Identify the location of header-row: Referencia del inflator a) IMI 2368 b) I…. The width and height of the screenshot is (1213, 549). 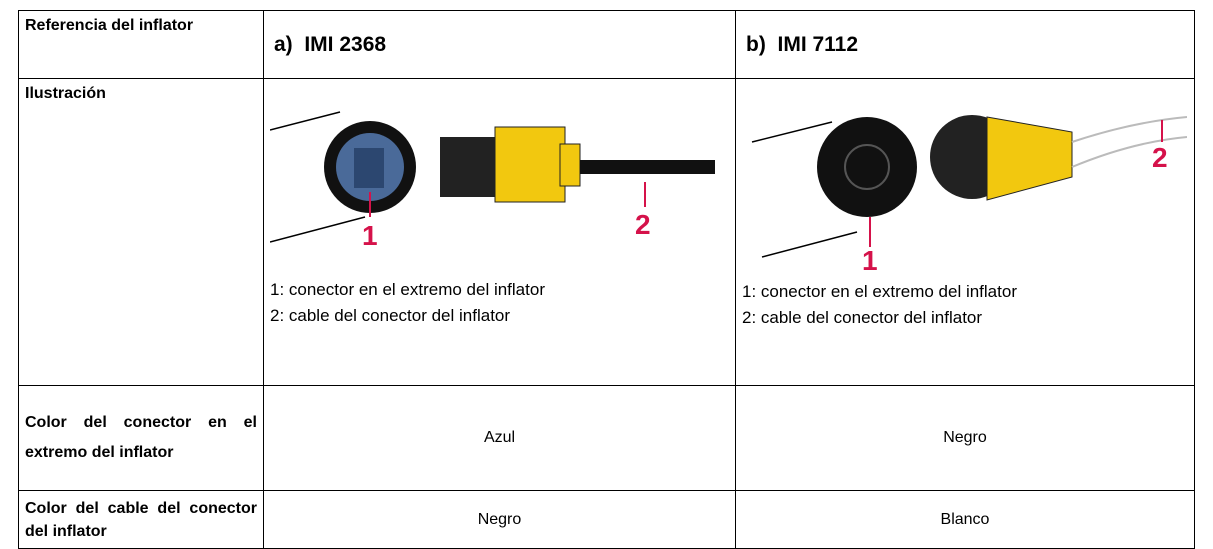
(606, 44).